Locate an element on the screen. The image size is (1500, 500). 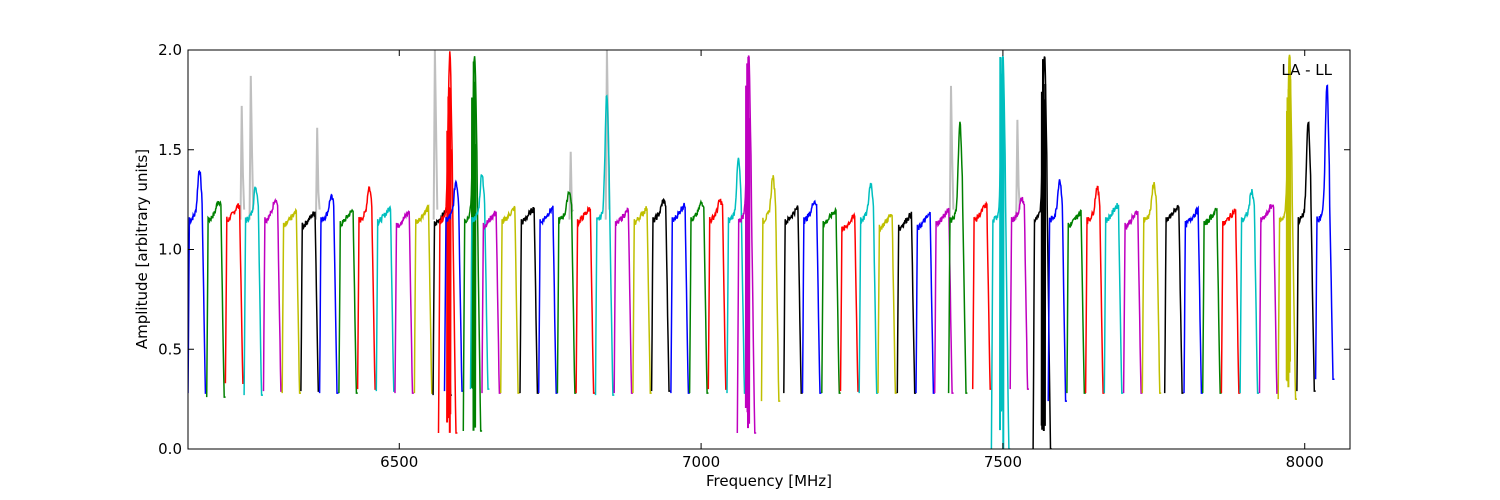
x-tick-label: 7500 is located at coordinates (1003, 462).